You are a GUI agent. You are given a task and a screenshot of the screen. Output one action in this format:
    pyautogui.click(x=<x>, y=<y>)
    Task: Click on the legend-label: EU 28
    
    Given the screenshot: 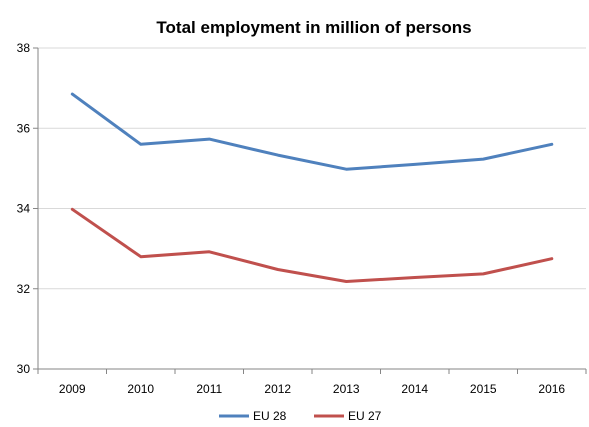 What is the action you would take?
    pyautogui.click(x=270, y=416)
    